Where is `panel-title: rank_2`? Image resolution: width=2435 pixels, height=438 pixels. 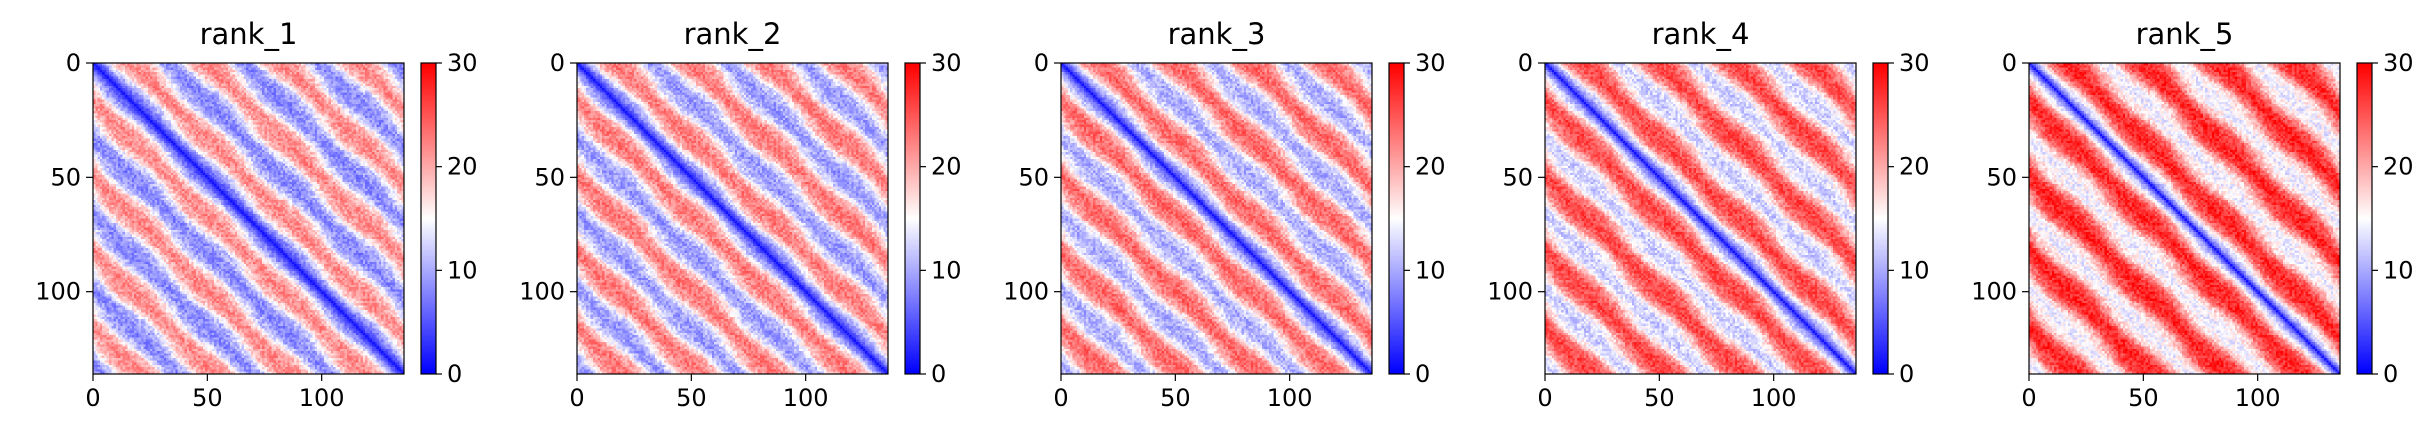 panel-title: rank_2 is located at coordinates (733, 34).